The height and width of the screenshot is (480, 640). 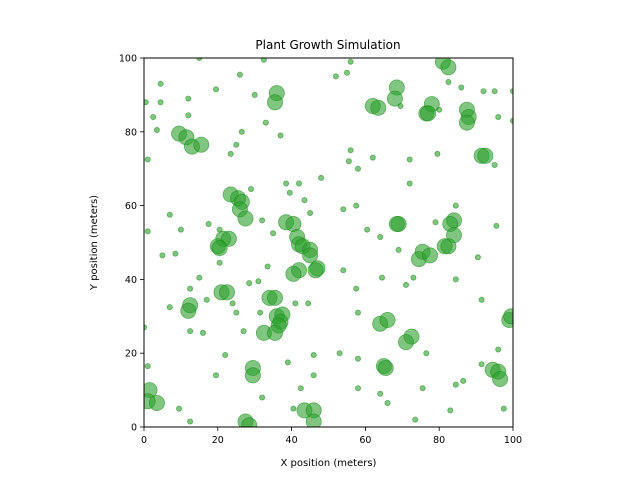 What do you see at coordinates (94, 243) in the screenshot?
I see `y-axis-label: Y position (meters)` at bounding box center [94, 243].